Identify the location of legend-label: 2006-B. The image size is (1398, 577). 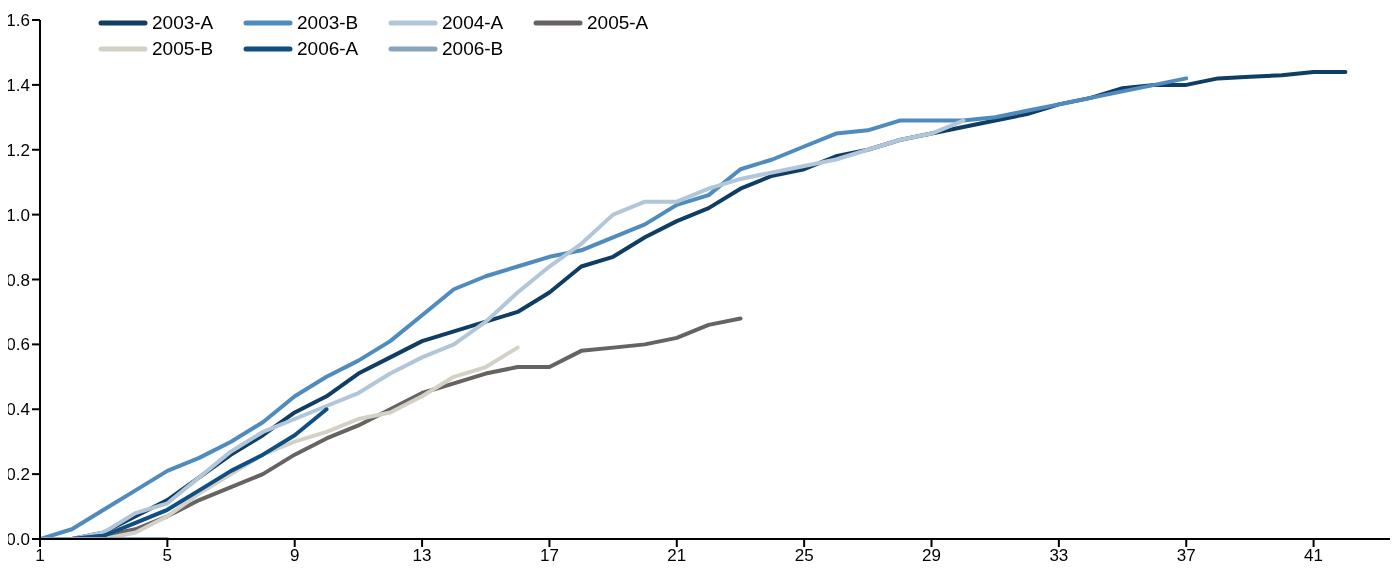
(473, 49).